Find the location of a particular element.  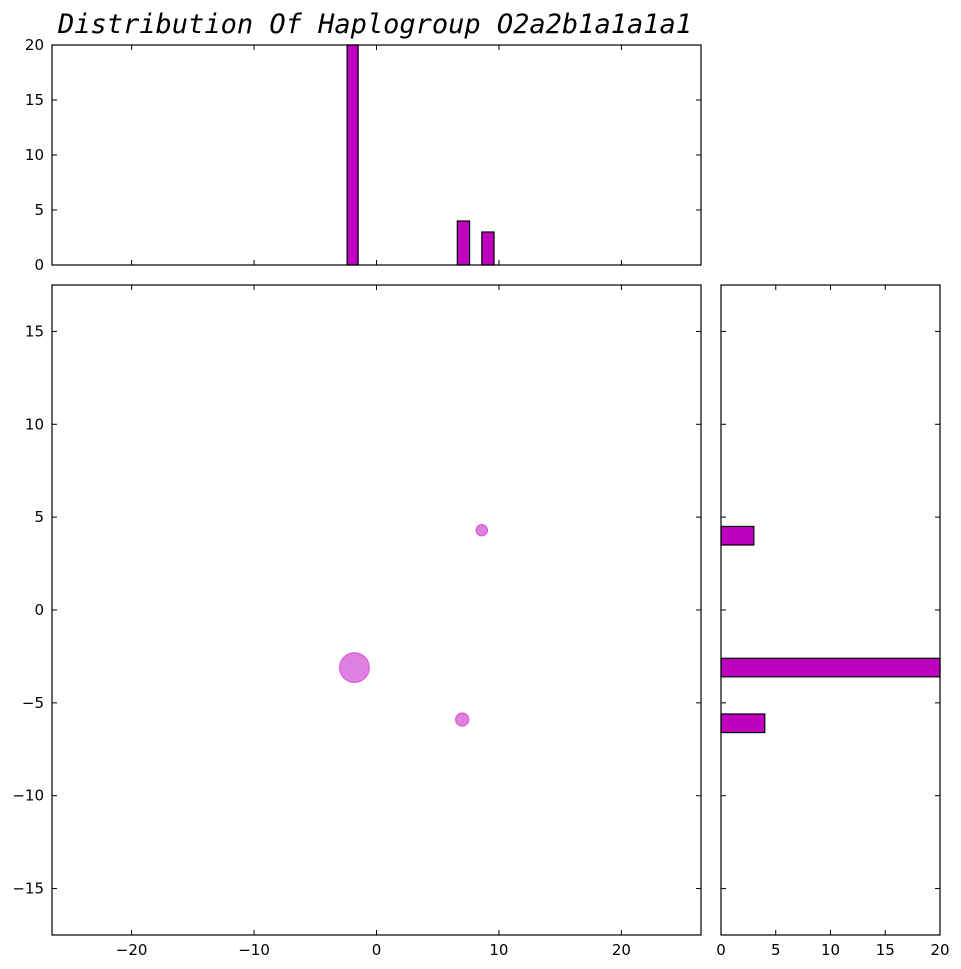

y-tick-label: −10 is located at coordinates (28, 796).